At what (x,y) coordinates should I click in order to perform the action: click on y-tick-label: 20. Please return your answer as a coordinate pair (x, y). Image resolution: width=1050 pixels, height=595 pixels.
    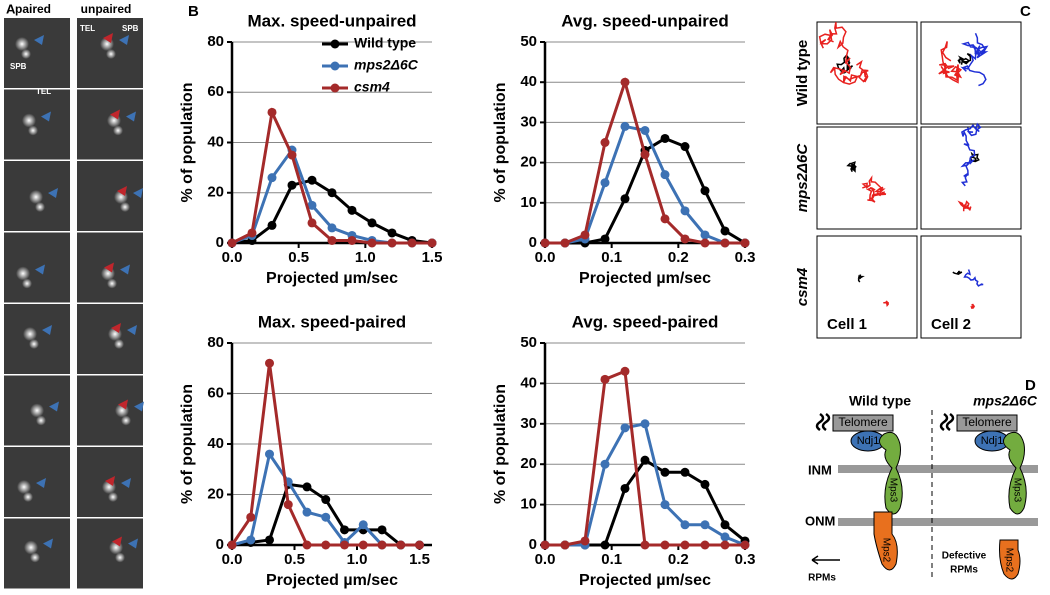
    Looking at the image, I should click on (528, 463).